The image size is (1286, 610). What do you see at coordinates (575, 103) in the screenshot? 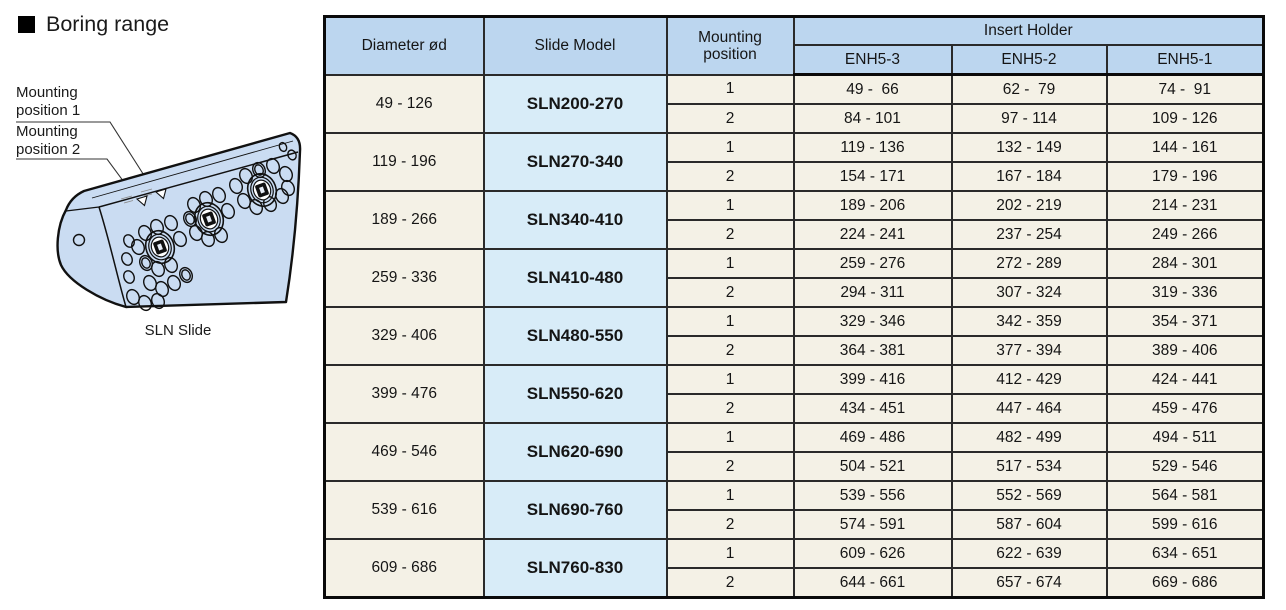
I see `slide-model-cell: SLN200-270` at bounding box center [575, 103].